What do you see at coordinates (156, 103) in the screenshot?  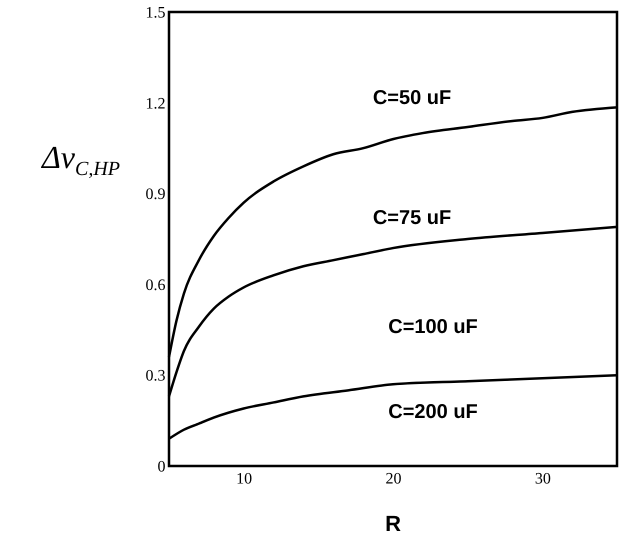 I see `y-tick-label: 1.2` at bounding box center [156, 103].